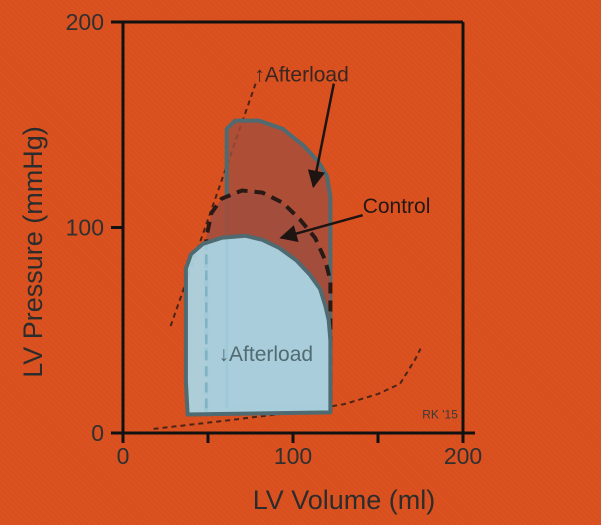 Image resolution: width=601 pixels, height=525 pixels. I want to click on control-loop-outline, so click(268, 300).